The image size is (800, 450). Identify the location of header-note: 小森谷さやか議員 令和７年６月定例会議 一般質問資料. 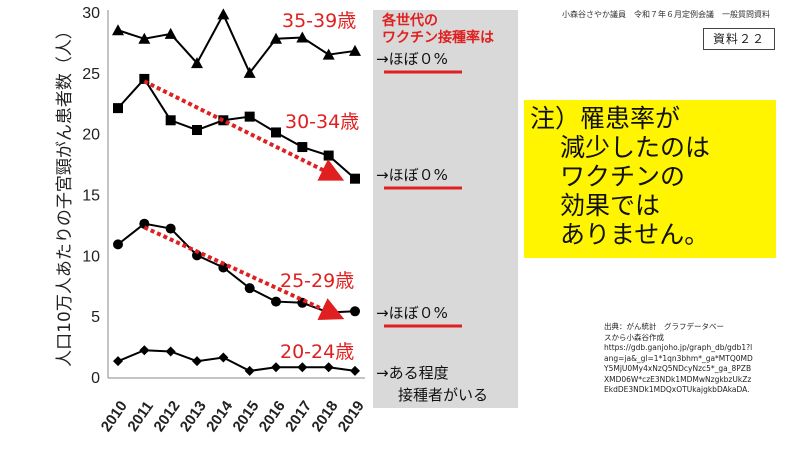
(666, 14).